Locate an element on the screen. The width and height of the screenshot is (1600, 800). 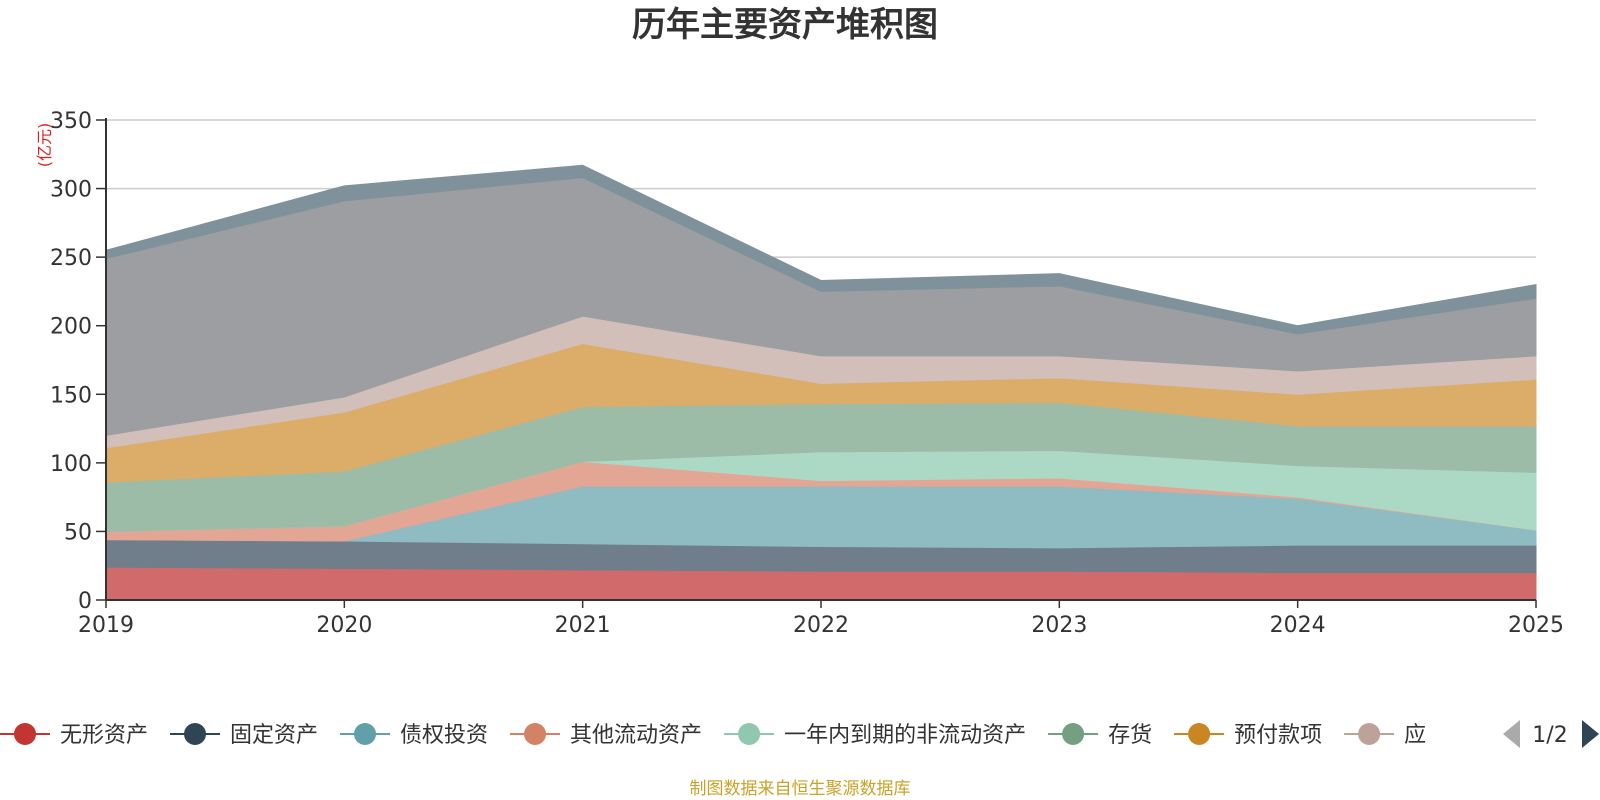
legend-item: 存货 is located at coordinates (1100, 735).